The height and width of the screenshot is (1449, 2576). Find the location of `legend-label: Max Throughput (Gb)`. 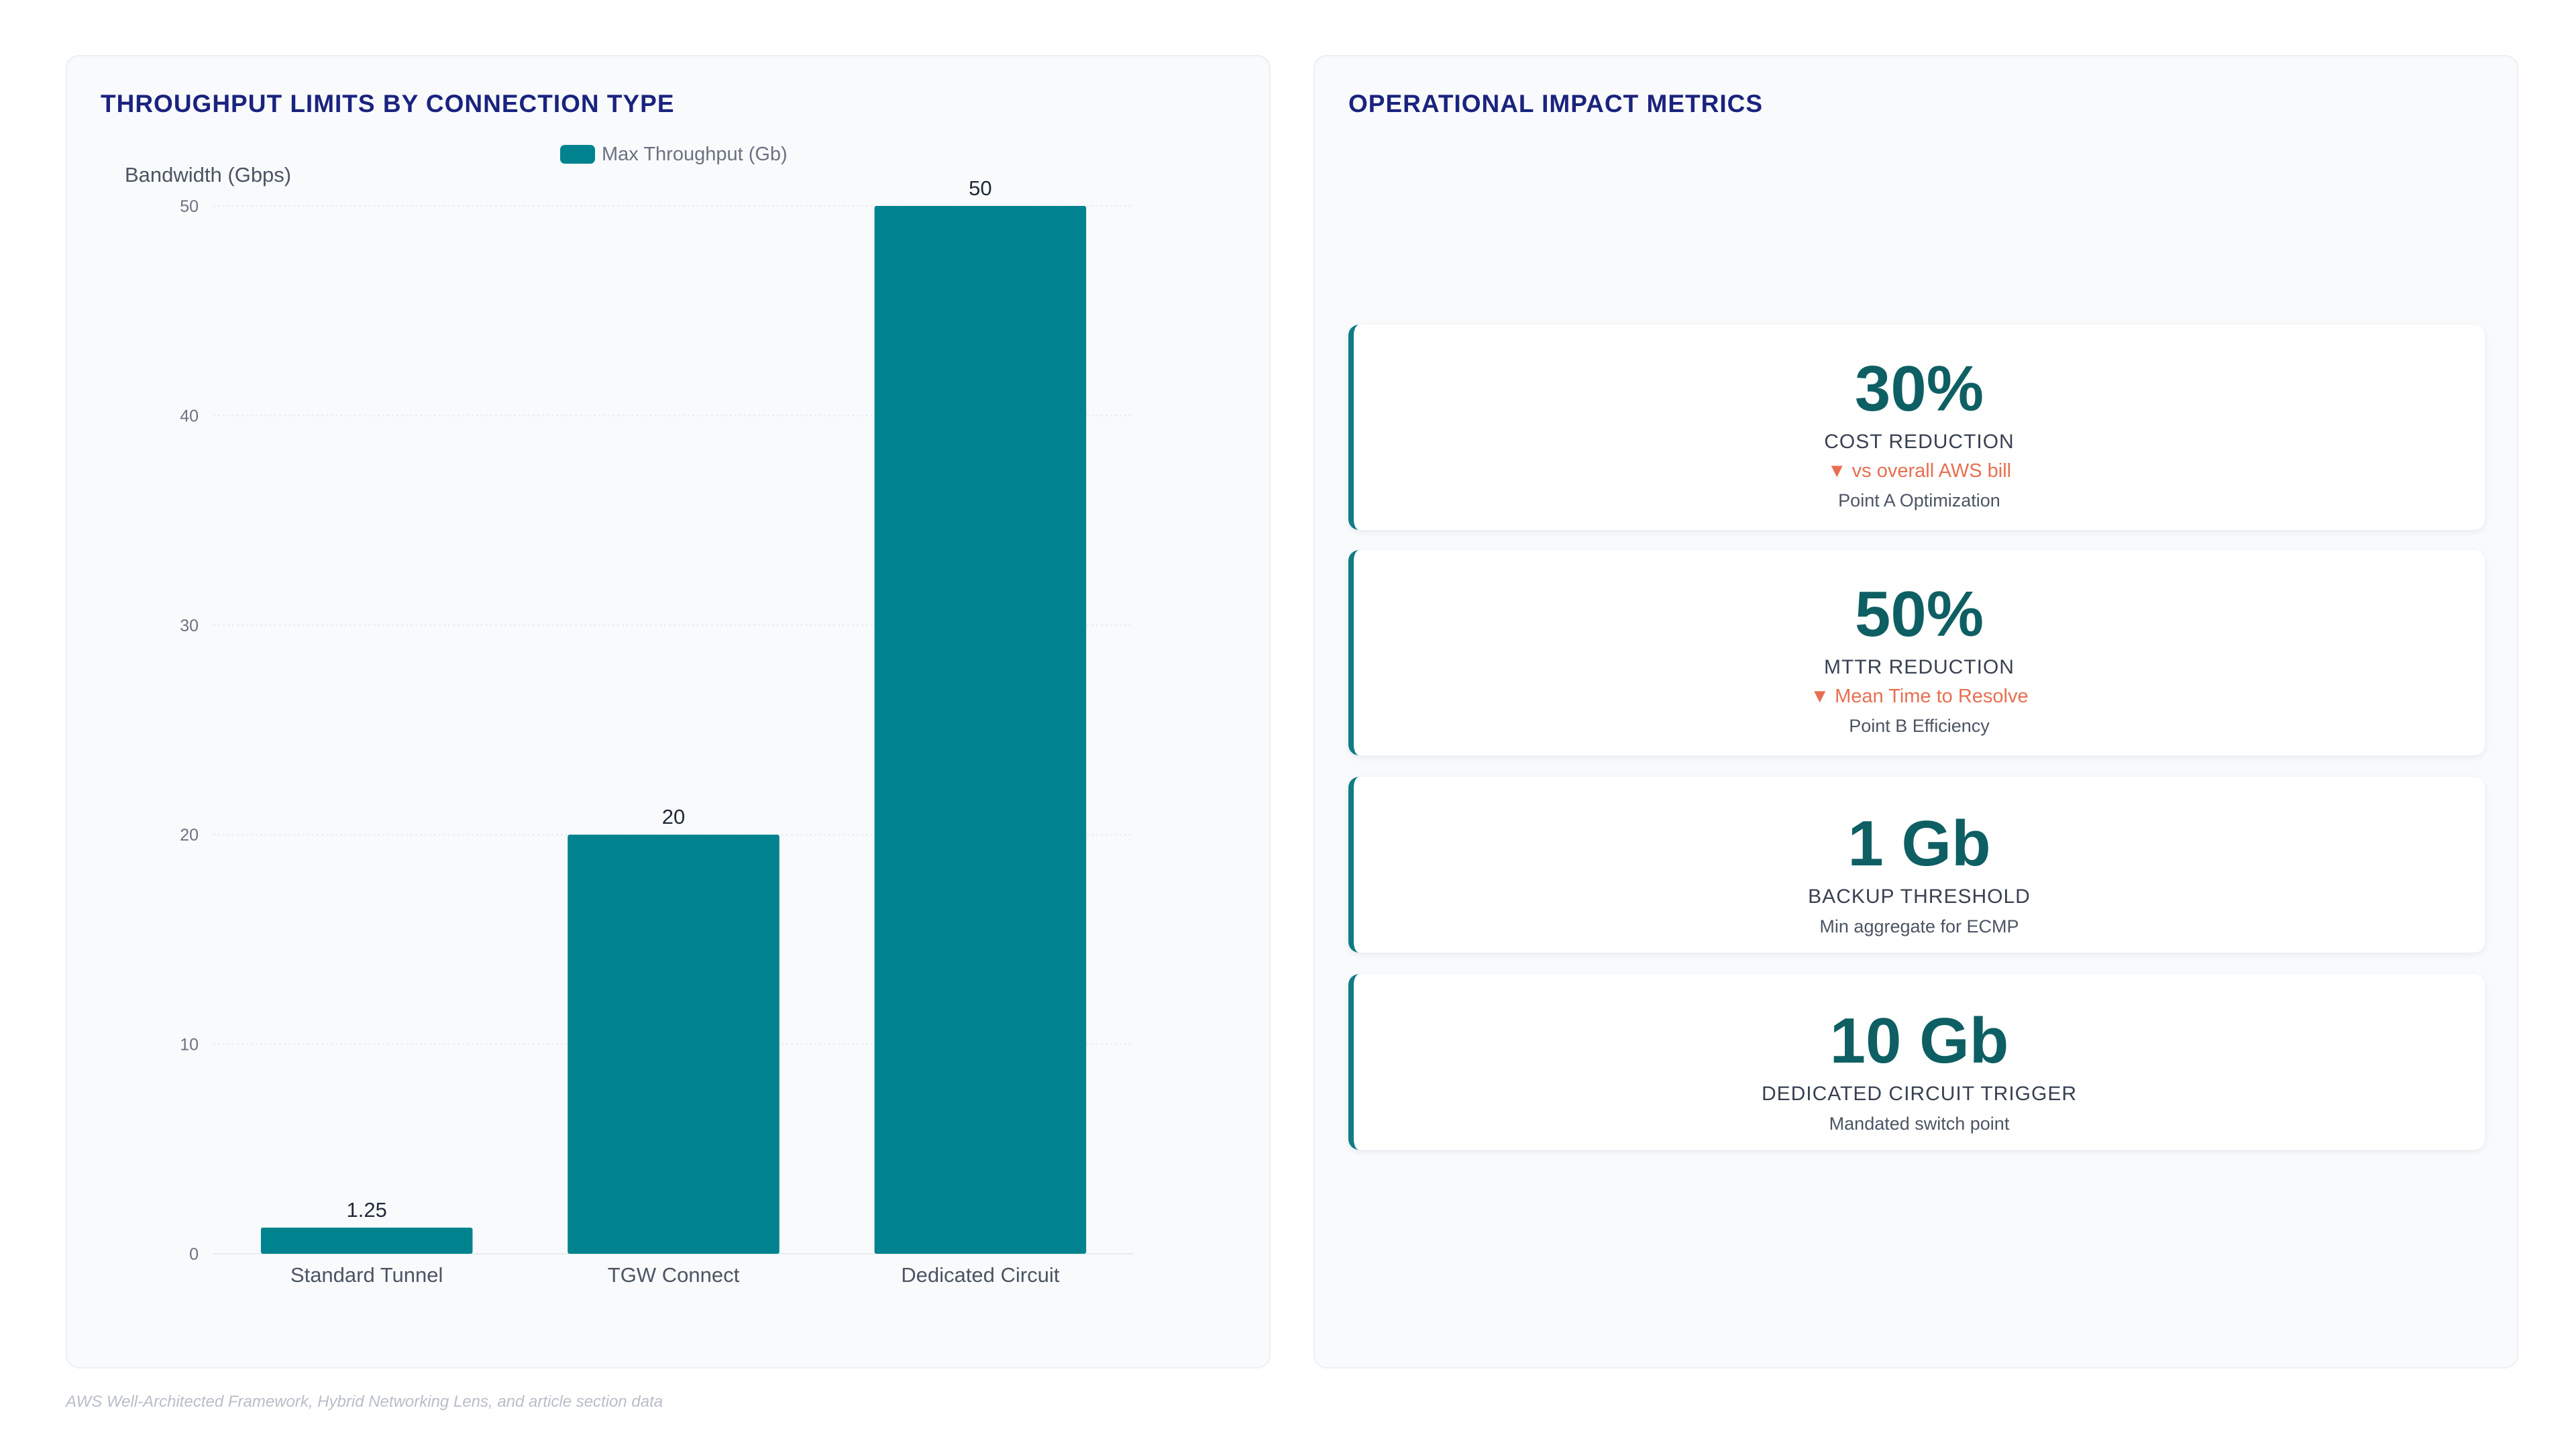

legend-label: Max Throughput (Gb) is located at coordinates (695, 154).